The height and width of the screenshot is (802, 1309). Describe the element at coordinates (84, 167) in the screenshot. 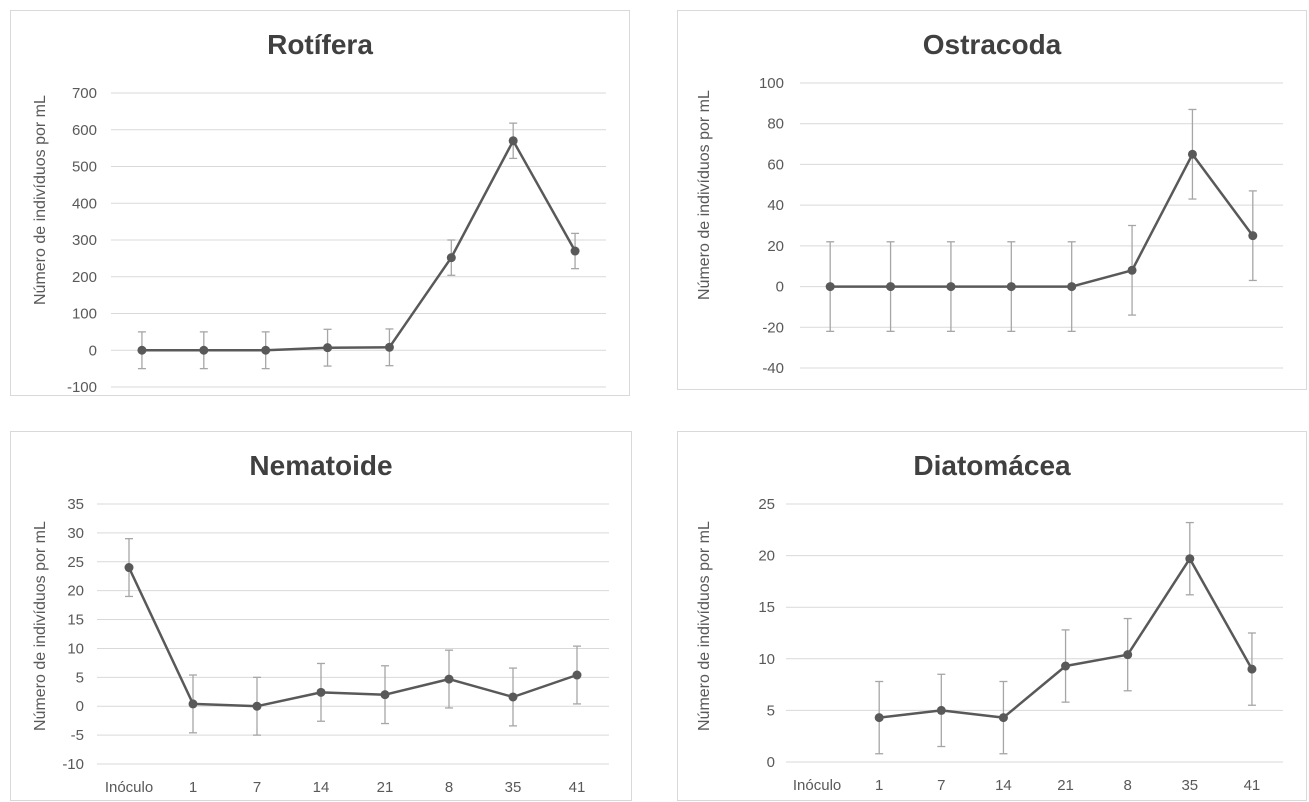

I see `y-tick-label: 500` at that location.